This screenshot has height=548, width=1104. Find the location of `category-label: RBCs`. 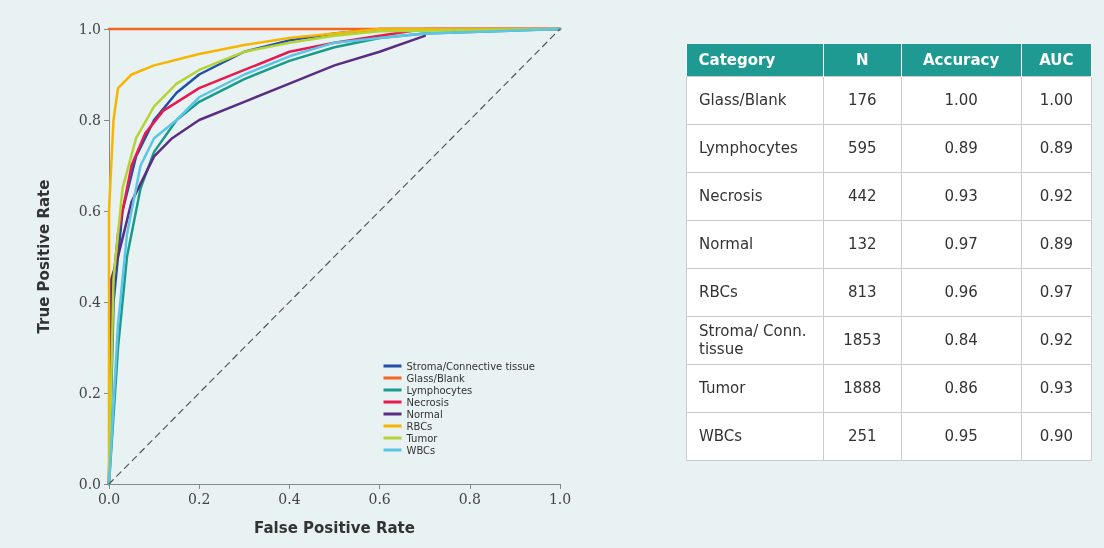

category-label: RBCs is located at coordinates (755, 292).